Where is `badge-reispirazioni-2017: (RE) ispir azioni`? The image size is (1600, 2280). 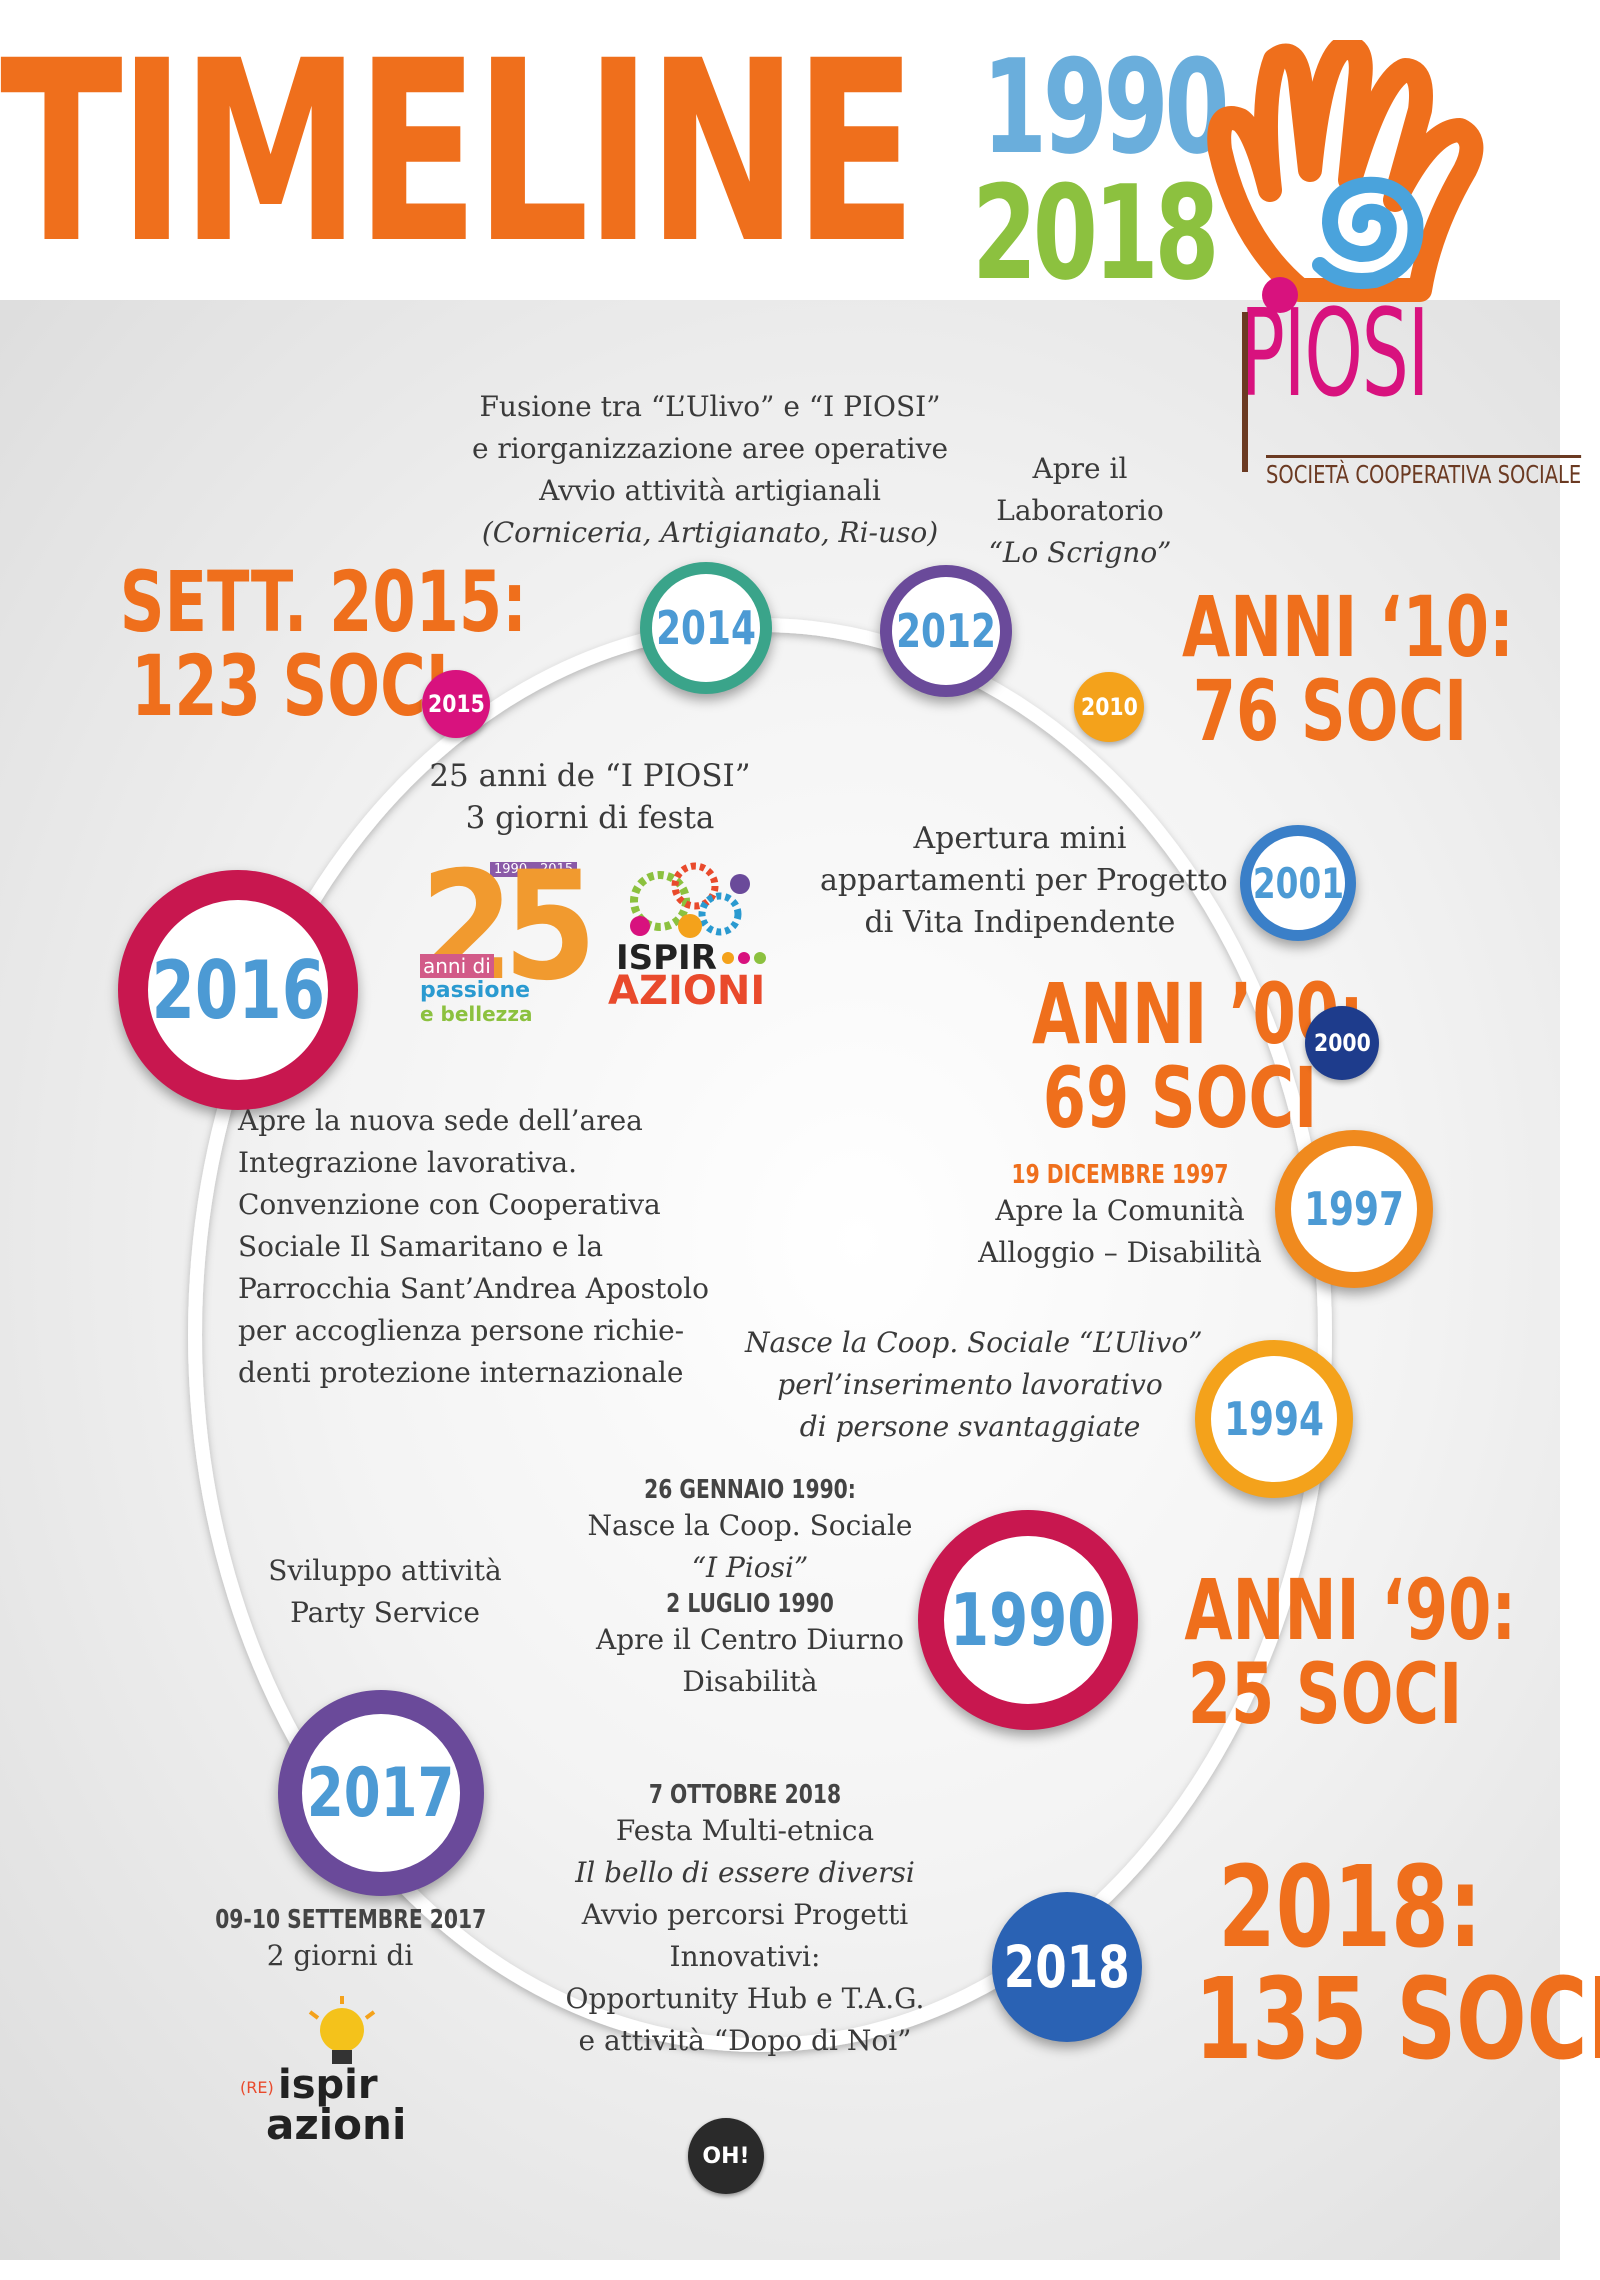 badge-reispirazioni-2017: (RE) ispir azioni is located at coordinates (335, 2072).